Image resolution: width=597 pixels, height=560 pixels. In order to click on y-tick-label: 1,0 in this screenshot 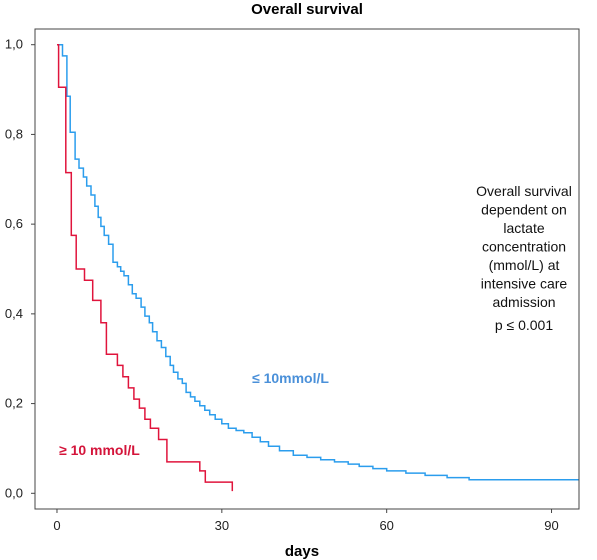, I will do `click(14, 44)`.